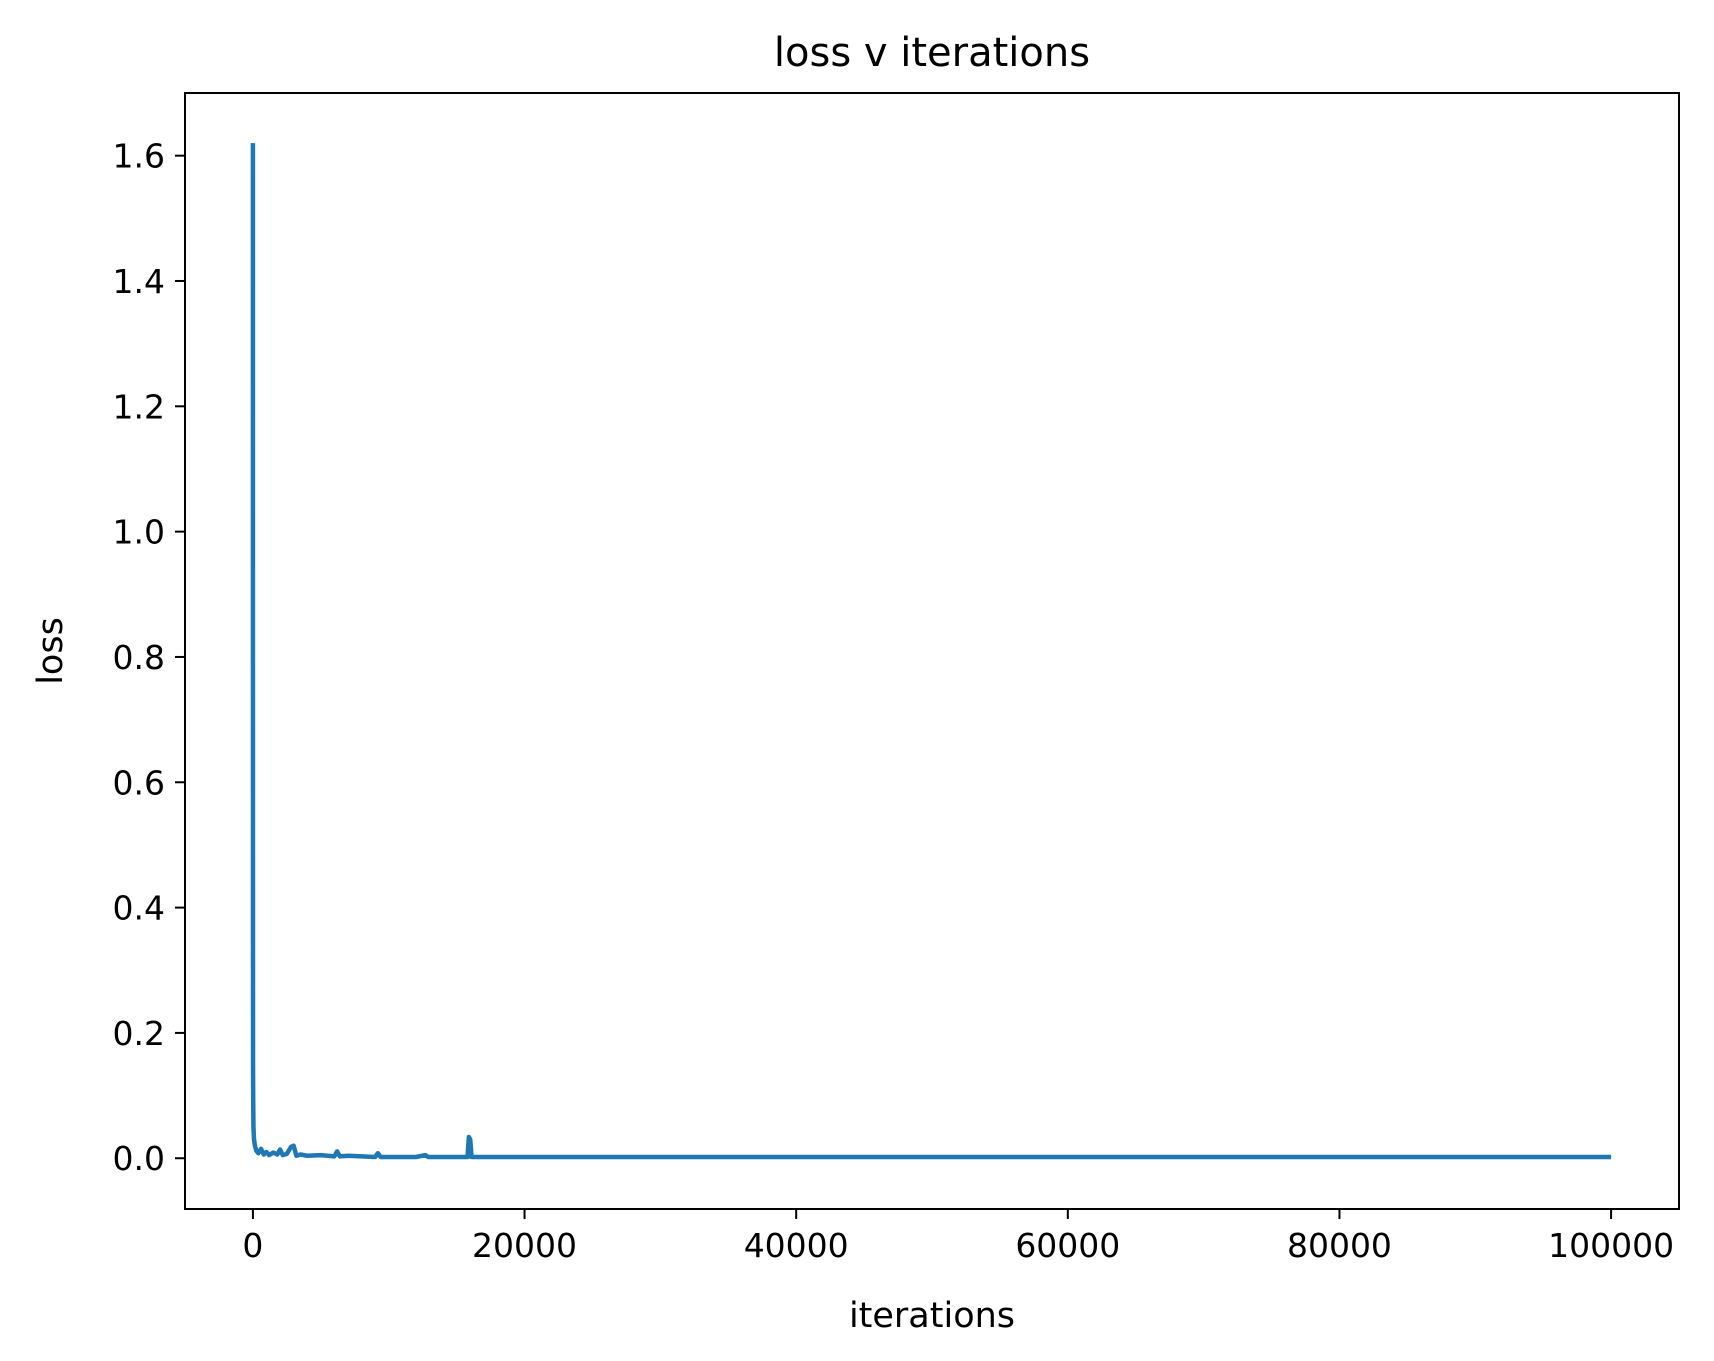 The width and height of the screenshot is (1714, 1361). I want to click on y-tick-label: 0.6, so click(139, 782).